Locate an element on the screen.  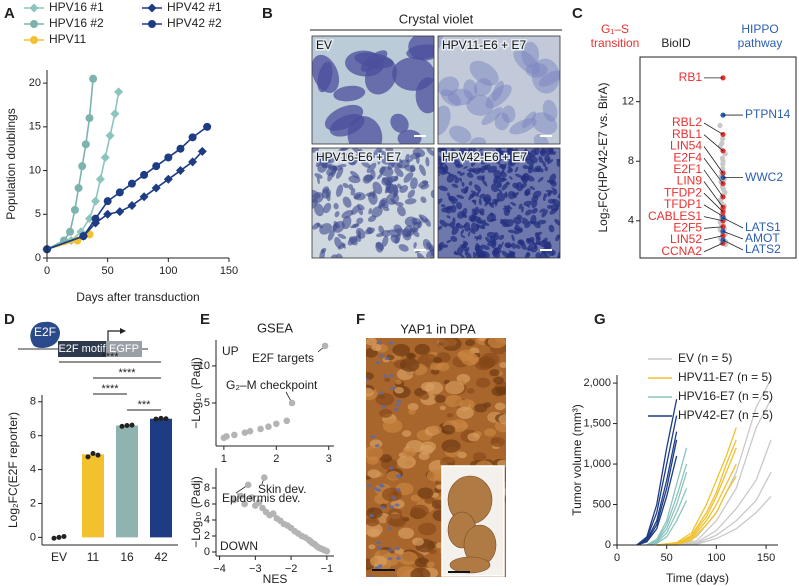
leader-line is located at coordinates (713, 247).